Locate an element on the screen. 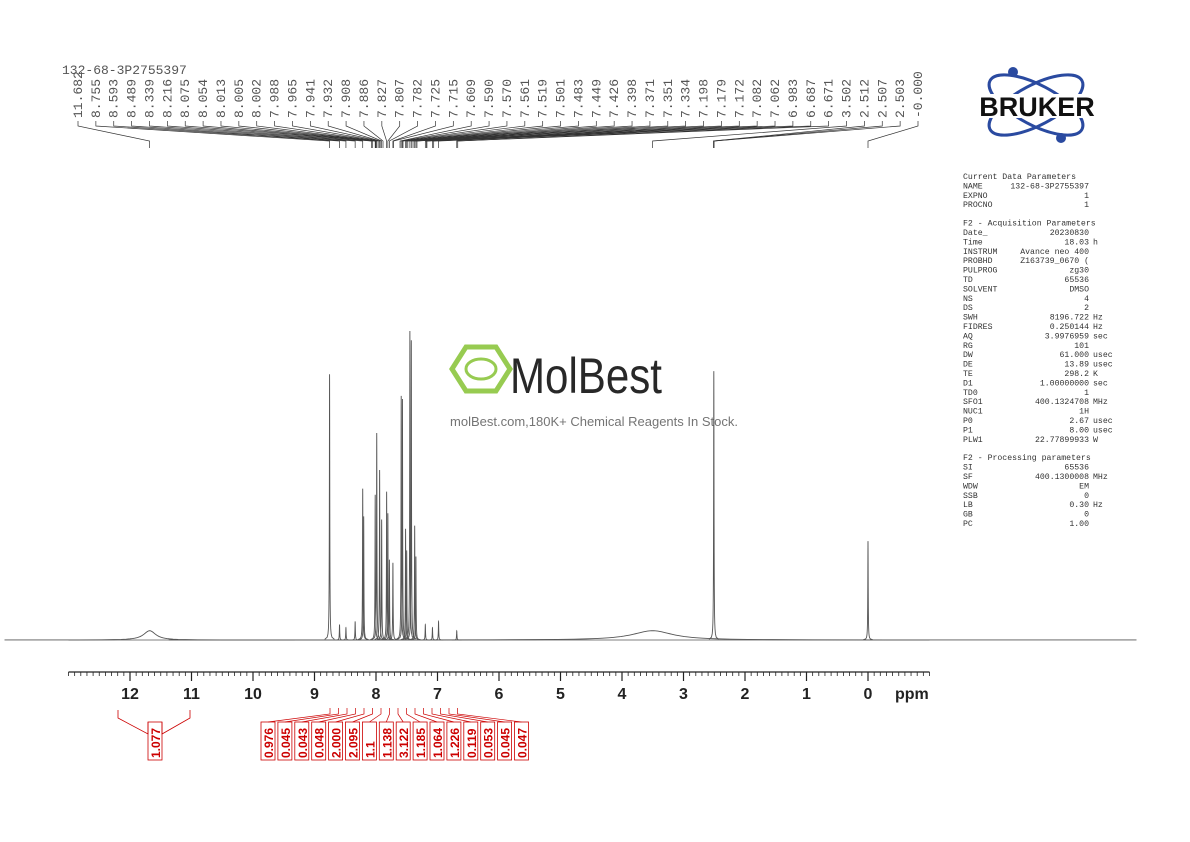  peak-label: 8.755 is located at coordinates (96, 98).